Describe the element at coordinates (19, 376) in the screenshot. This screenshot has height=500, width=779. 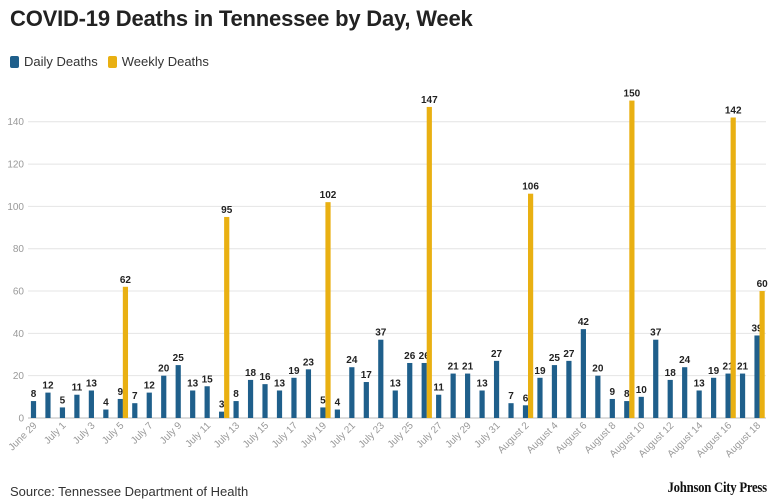
I see `y-tick-label: 20` at that location.